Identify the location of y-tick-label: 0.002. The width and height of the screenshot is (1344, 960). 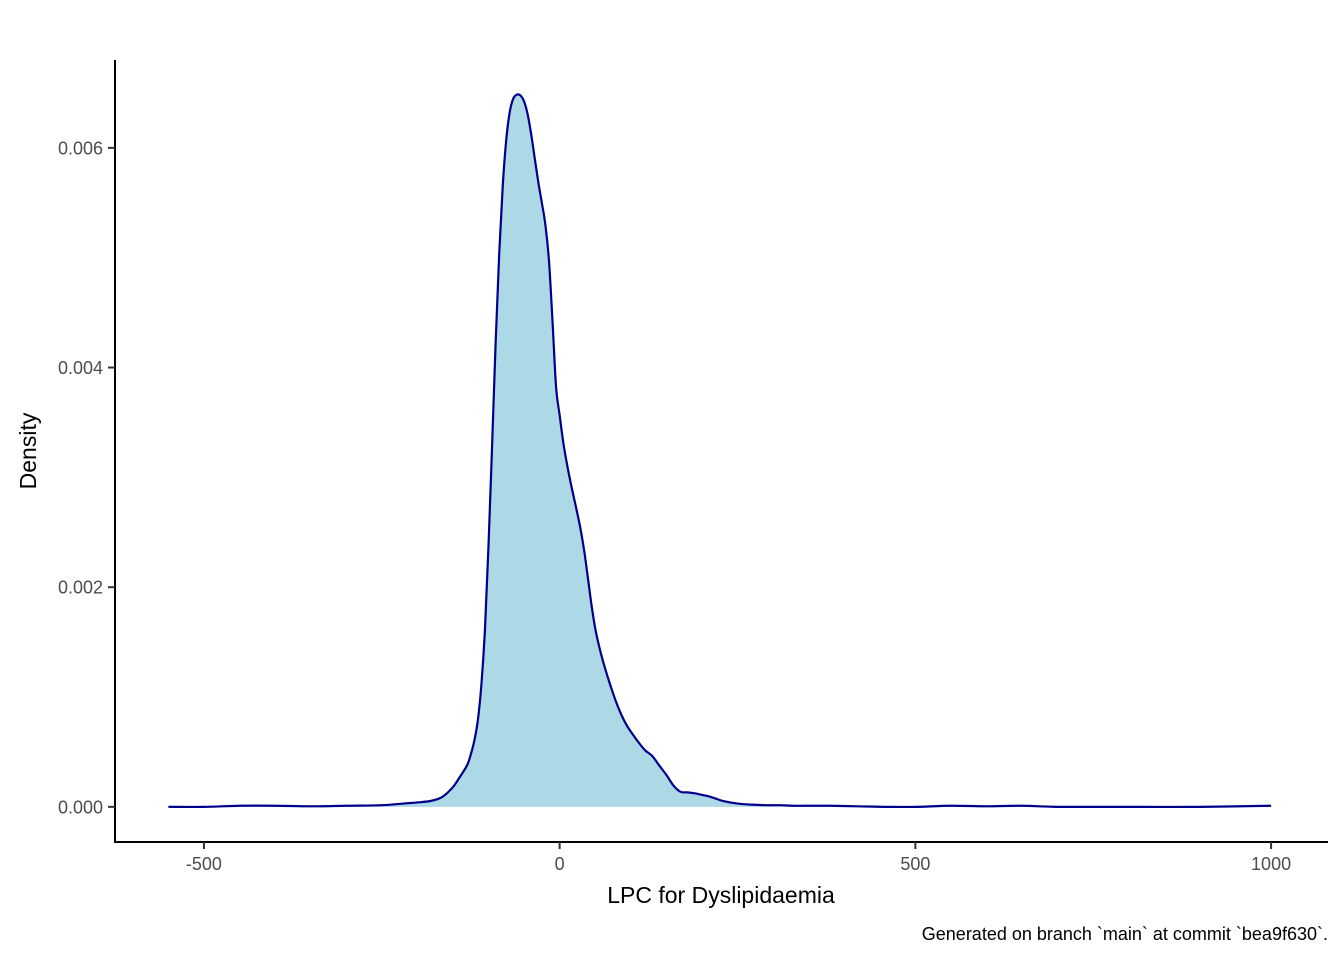
(80, 588).